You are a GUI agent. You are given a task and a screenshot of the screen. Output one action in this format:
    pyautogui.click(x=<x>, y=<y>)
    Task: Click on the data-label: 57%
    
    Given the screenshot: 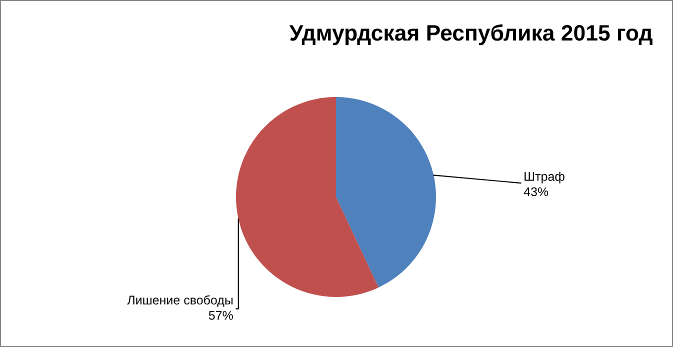 What is the action you would take?
    pyautogui.click(x=220, y=315)
    